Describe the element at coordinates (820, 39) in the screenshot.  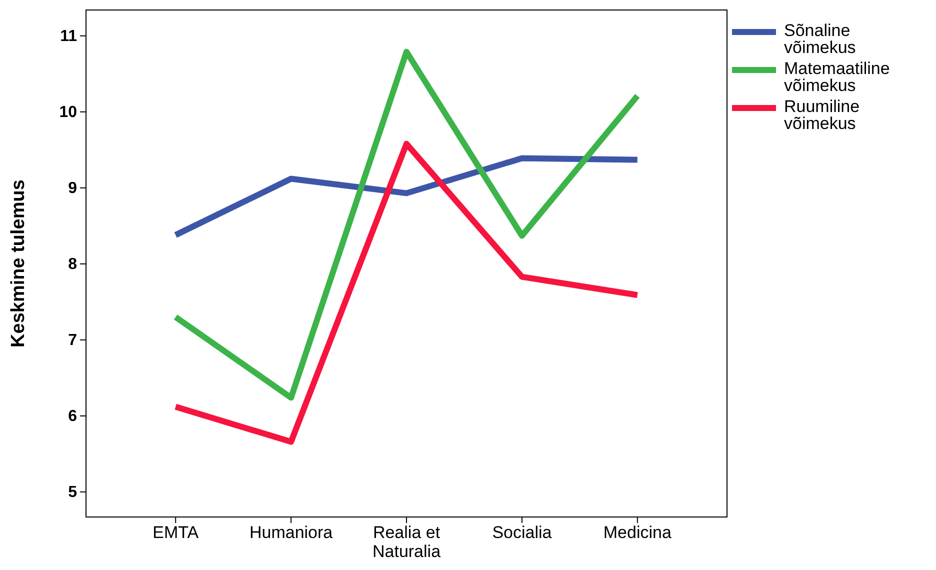
I see `legend-label: Sõnaline võimekus` at that location.